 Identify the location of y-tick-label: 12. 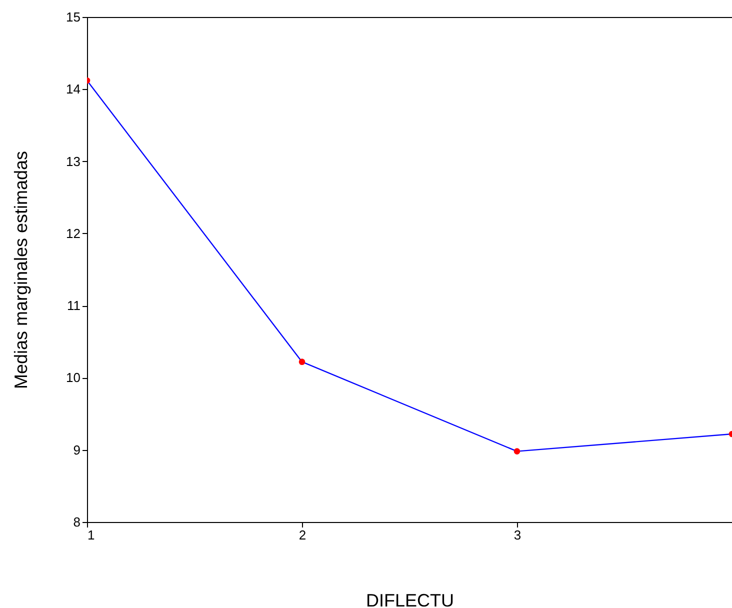
(73, 233).